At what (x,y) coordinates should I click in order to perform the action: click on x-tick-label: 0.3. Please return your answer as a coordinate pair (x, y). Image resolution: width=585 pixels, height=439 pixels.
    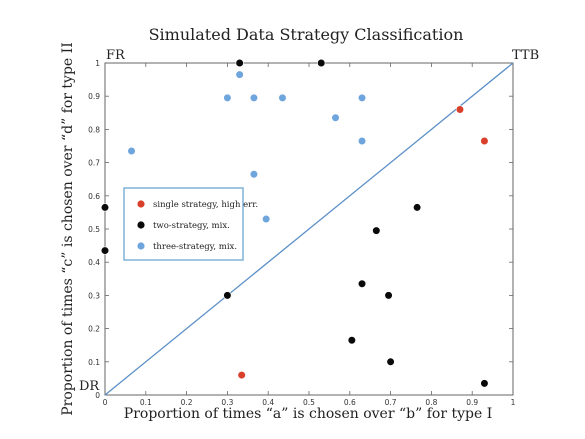
    Looking at the image, I should click on (227, 402).